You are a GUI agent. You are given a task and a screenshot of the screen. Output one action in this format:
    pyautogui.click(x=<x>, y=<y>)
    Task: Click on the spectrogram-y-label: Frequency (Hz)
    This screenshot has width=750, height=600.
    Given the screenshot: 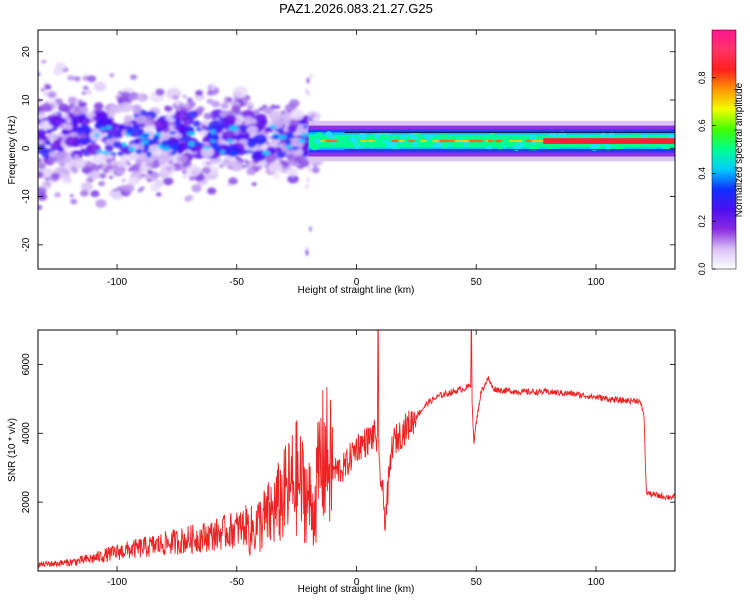 What is the action you would take?
    pyautogui.click(x=12, y=150)
    